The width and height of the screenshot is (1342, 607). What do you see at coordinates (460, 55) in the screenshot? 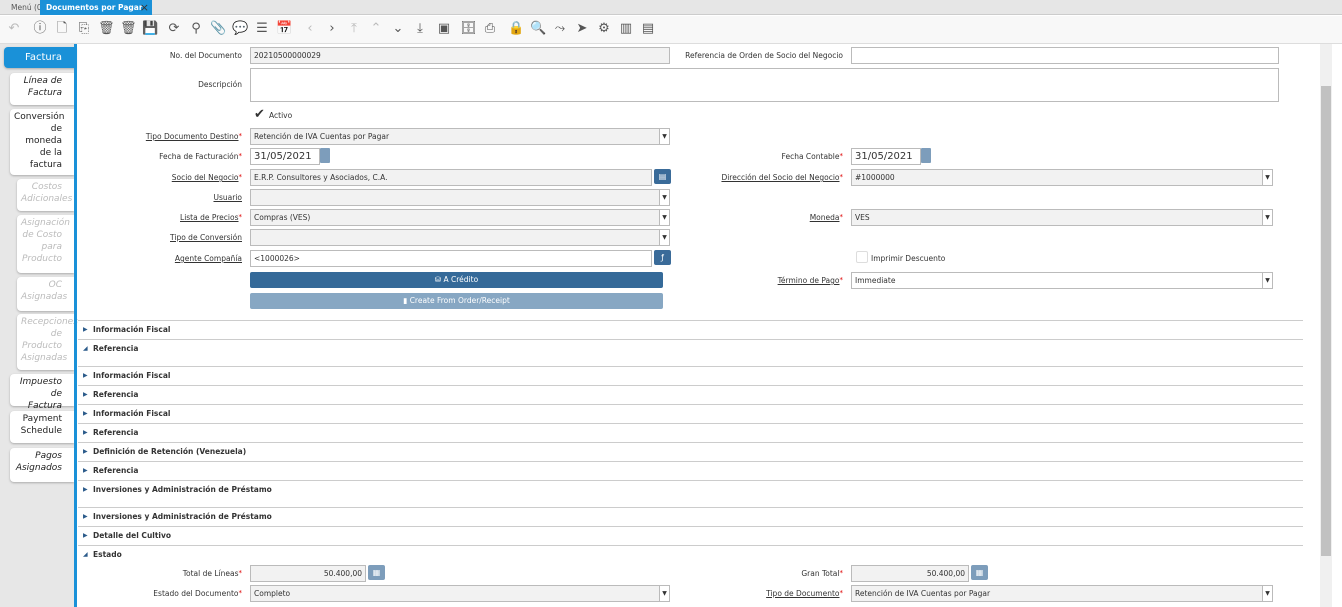
I see `doc-no-field: 20210500000029` at bounding box center [460, 55].